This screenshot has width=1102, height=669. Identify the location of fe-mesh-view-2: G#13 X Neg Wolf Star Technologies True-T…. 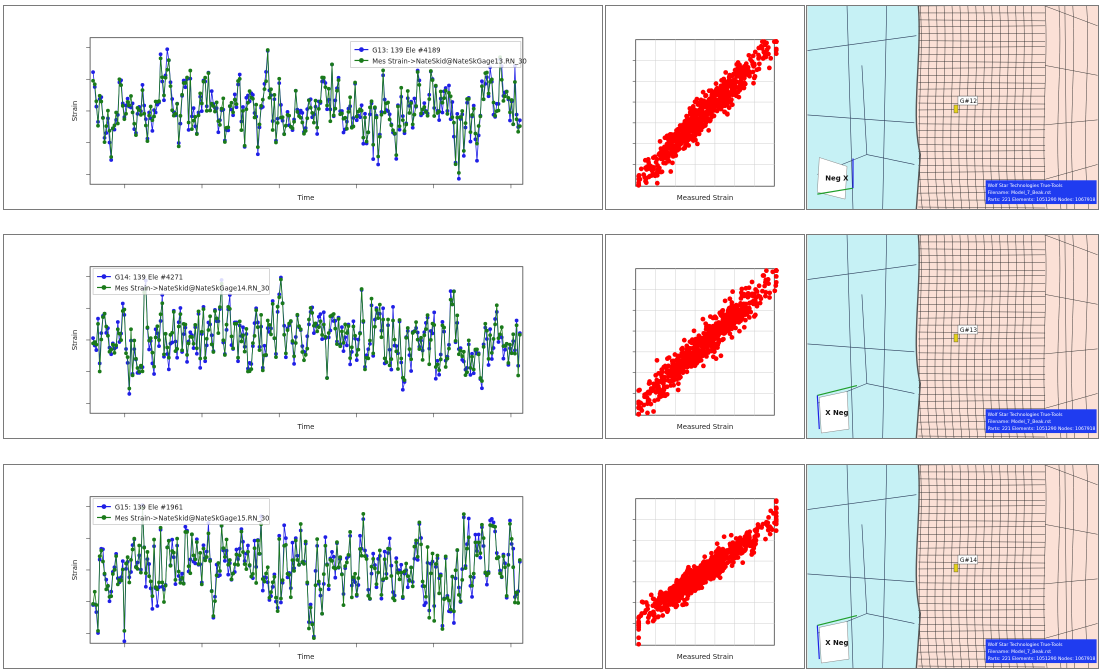
(952, 336).